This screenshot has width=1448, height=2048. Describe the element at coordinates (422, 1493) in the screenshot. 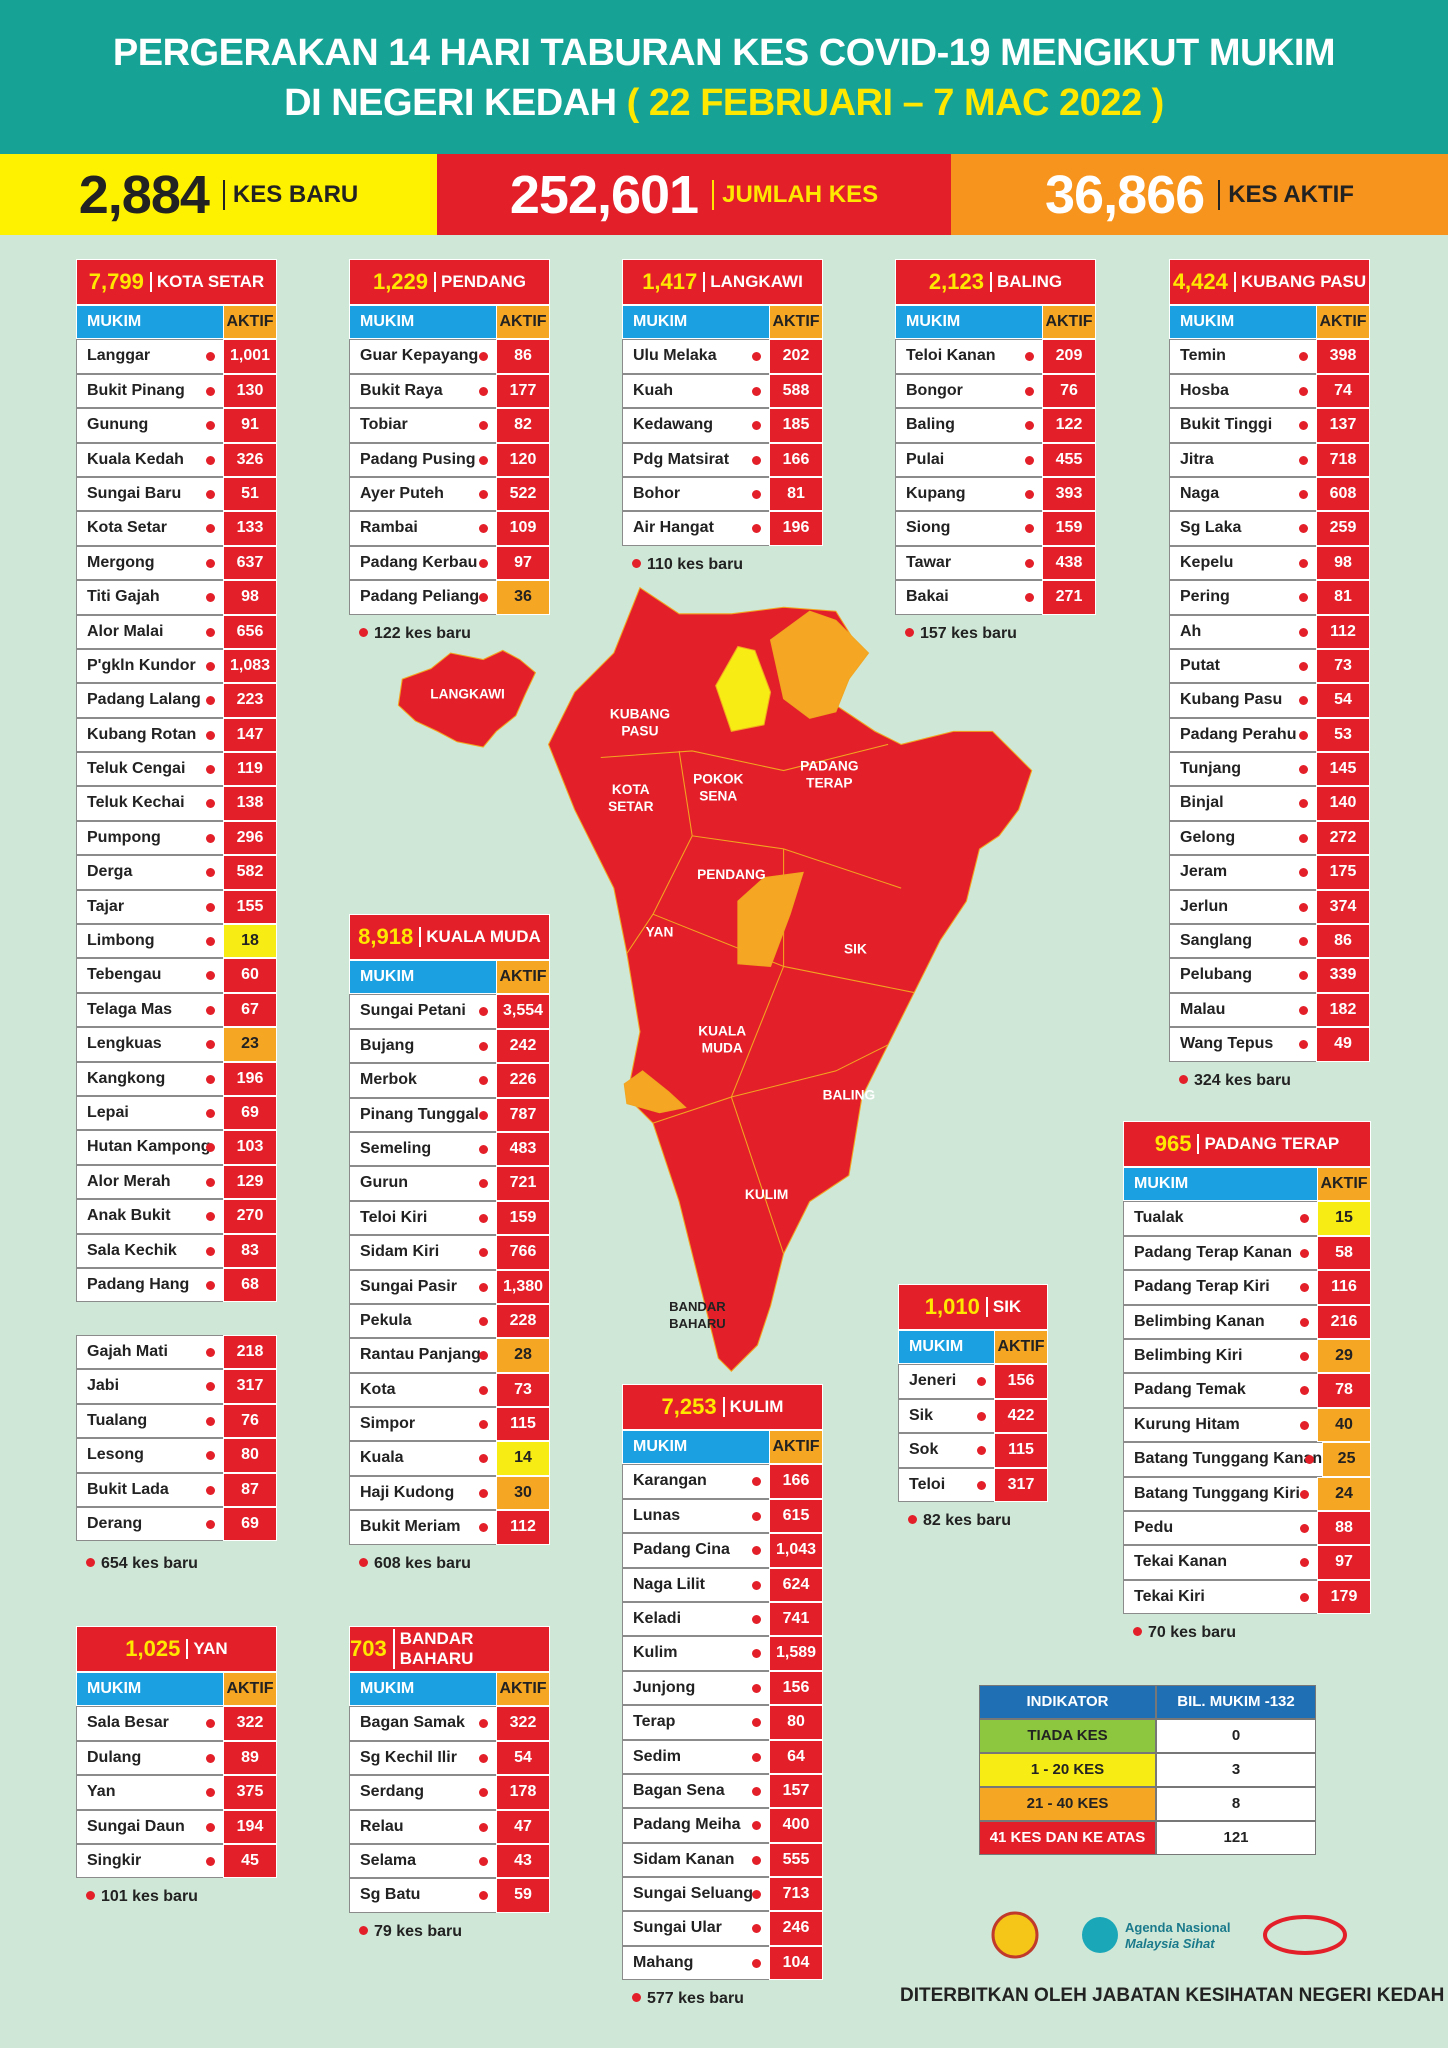

I see `mukim-name: Haji Kudong` at that location.